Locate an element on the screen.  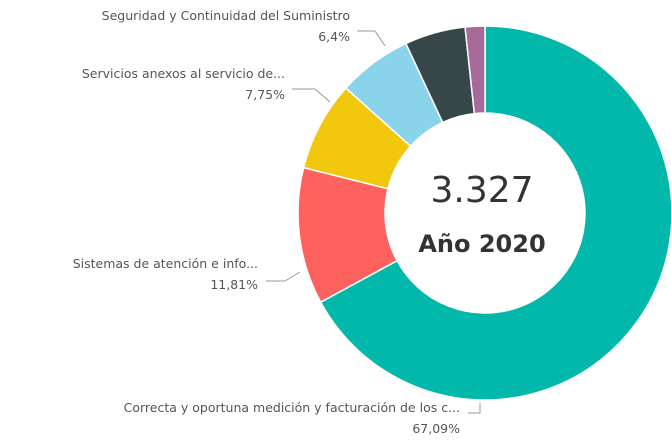
slice-value-label: 6,4% is located at coordinates (334, 36).